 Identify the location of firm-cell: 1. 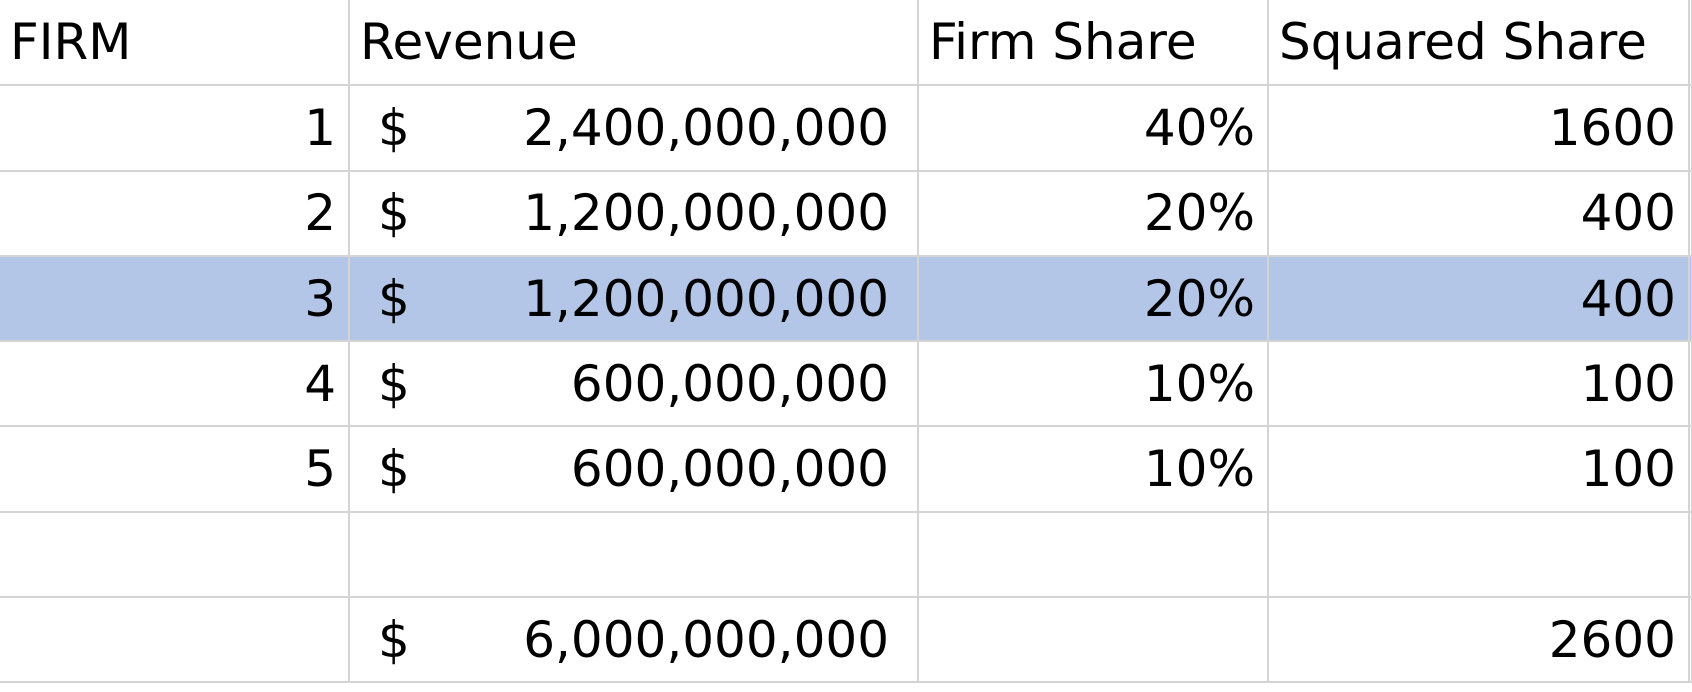
(175, 128).